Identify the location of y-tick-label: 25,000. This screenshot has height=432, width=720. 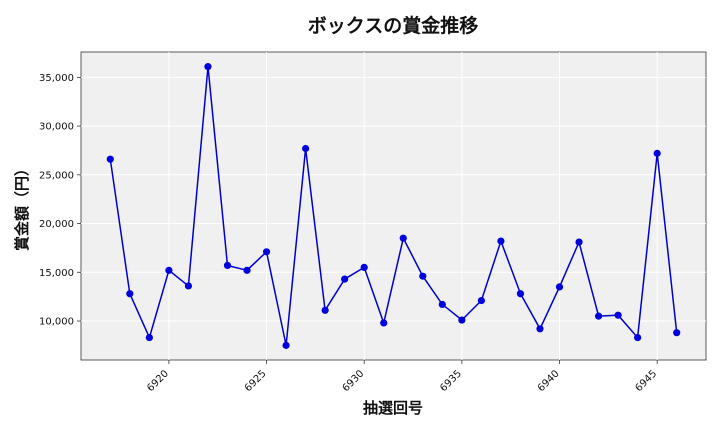
(56, 175).